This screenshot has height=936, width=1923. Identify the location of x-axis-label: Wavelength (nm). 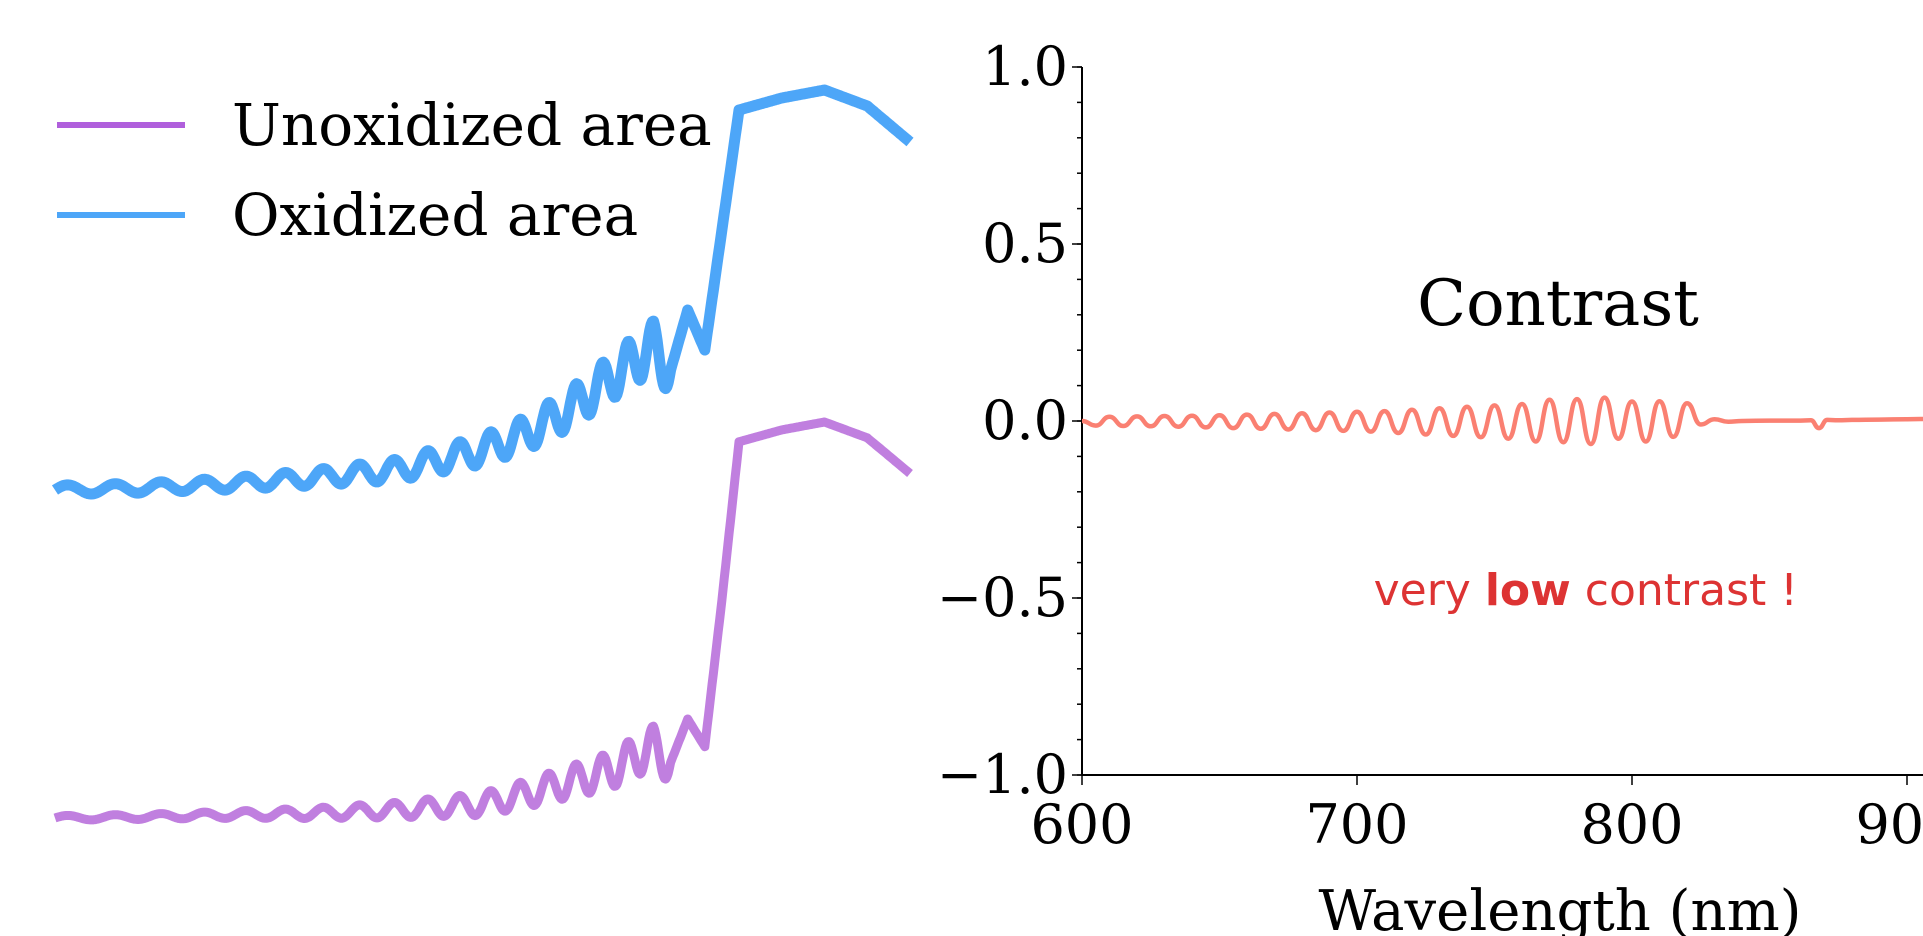
(1559, 907).